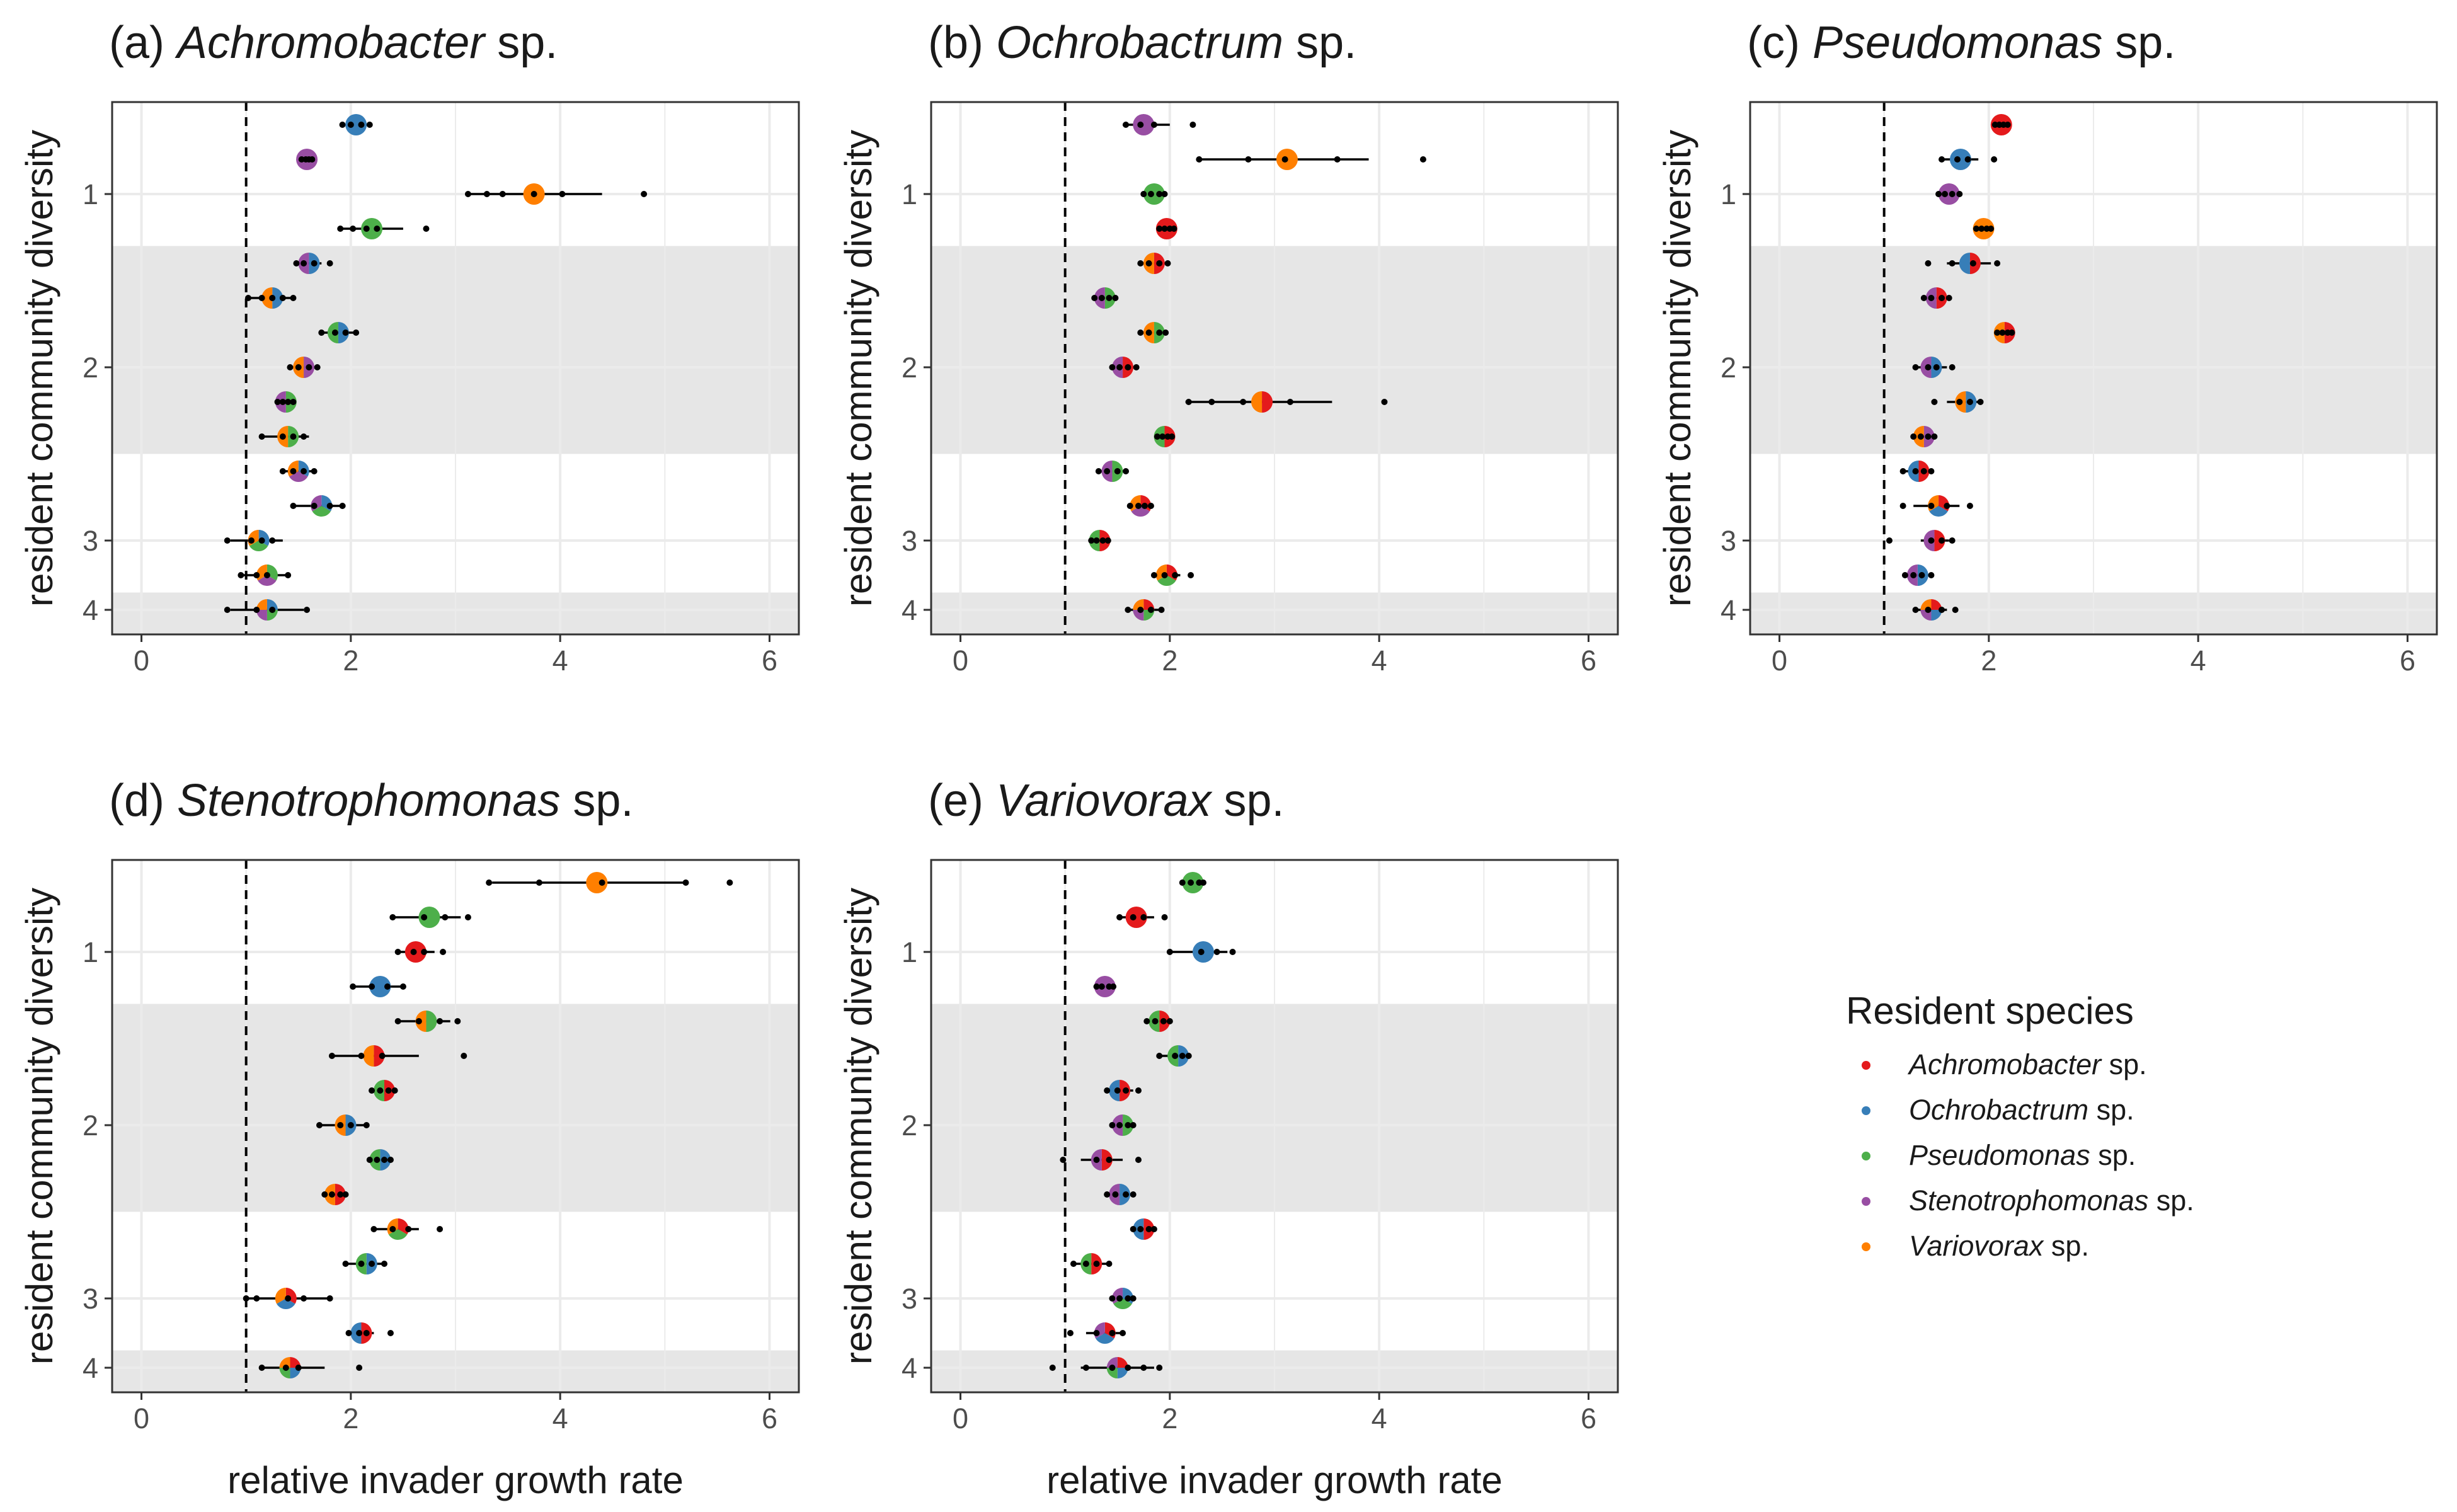  I want to click on legend-label: Achromobacter sp., so click(2027, 1064).